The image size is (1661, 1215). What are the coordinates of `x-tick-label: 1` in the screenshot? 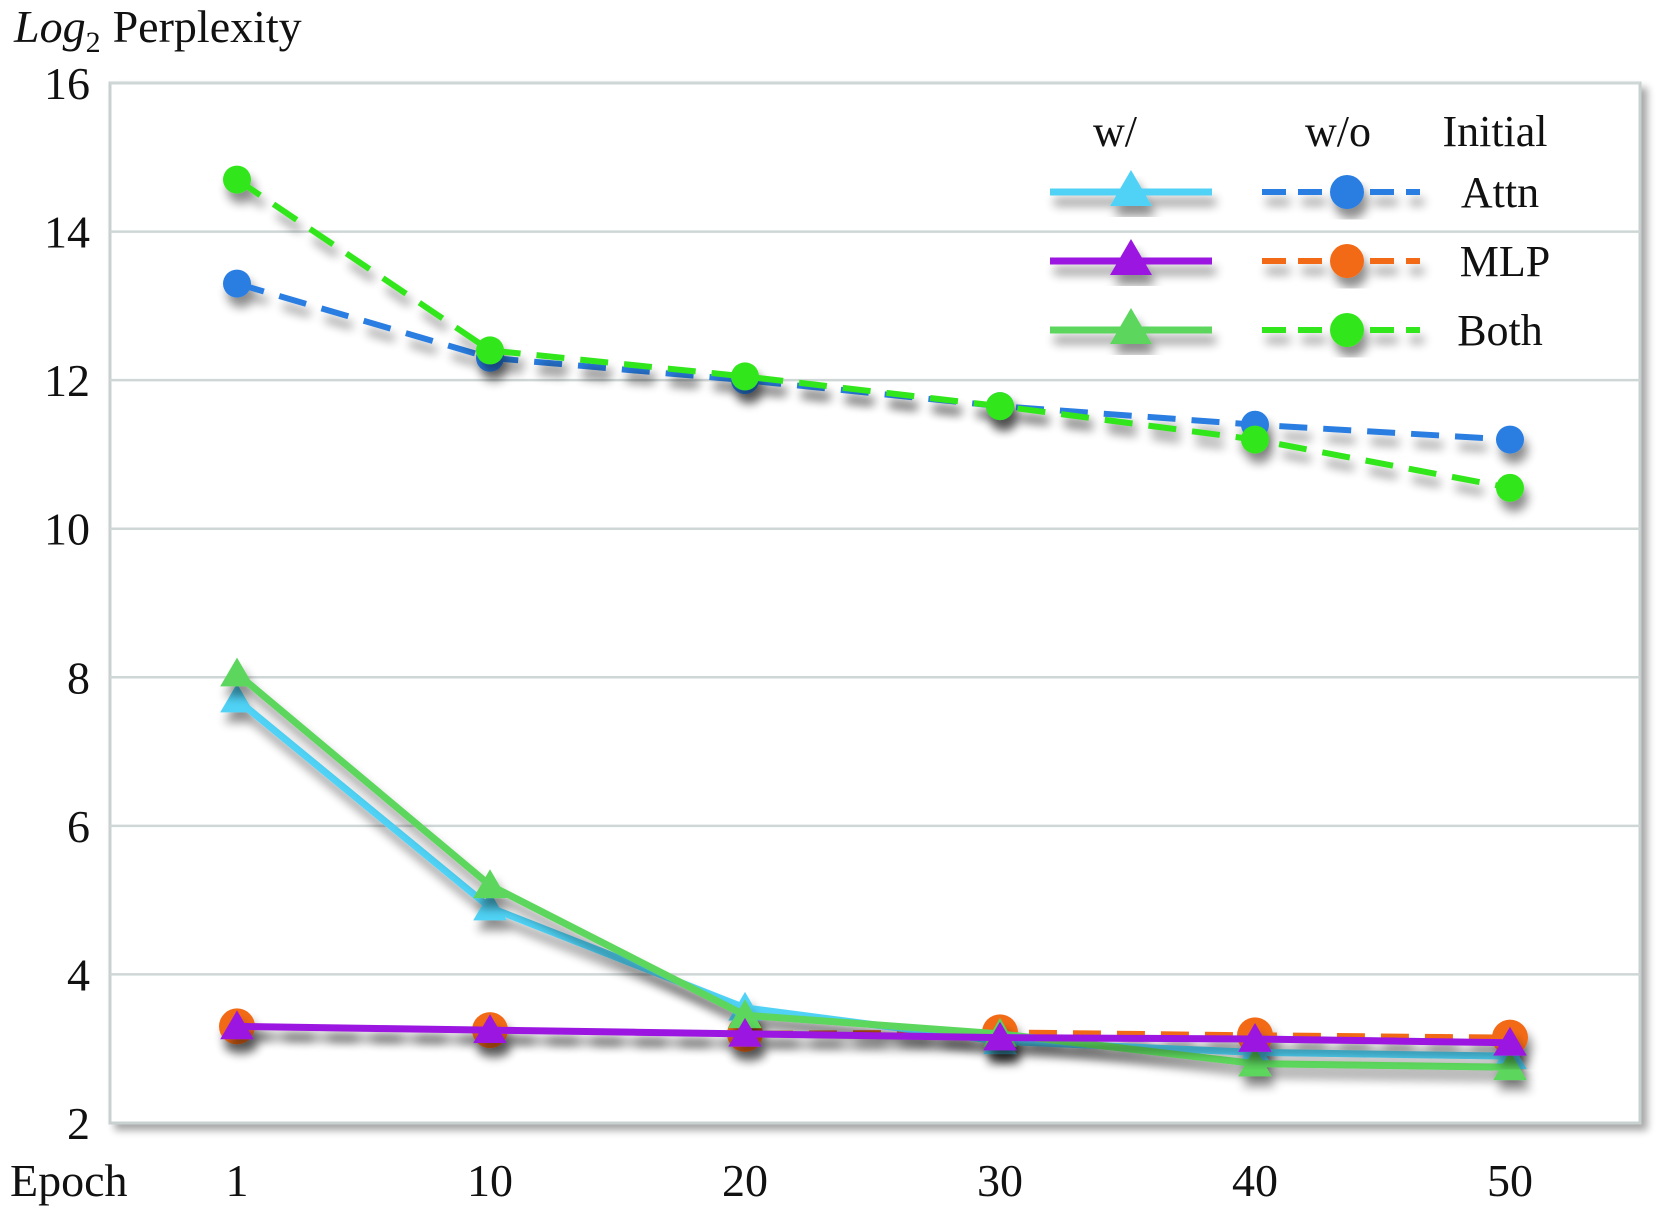 It's located at (237, 1180).